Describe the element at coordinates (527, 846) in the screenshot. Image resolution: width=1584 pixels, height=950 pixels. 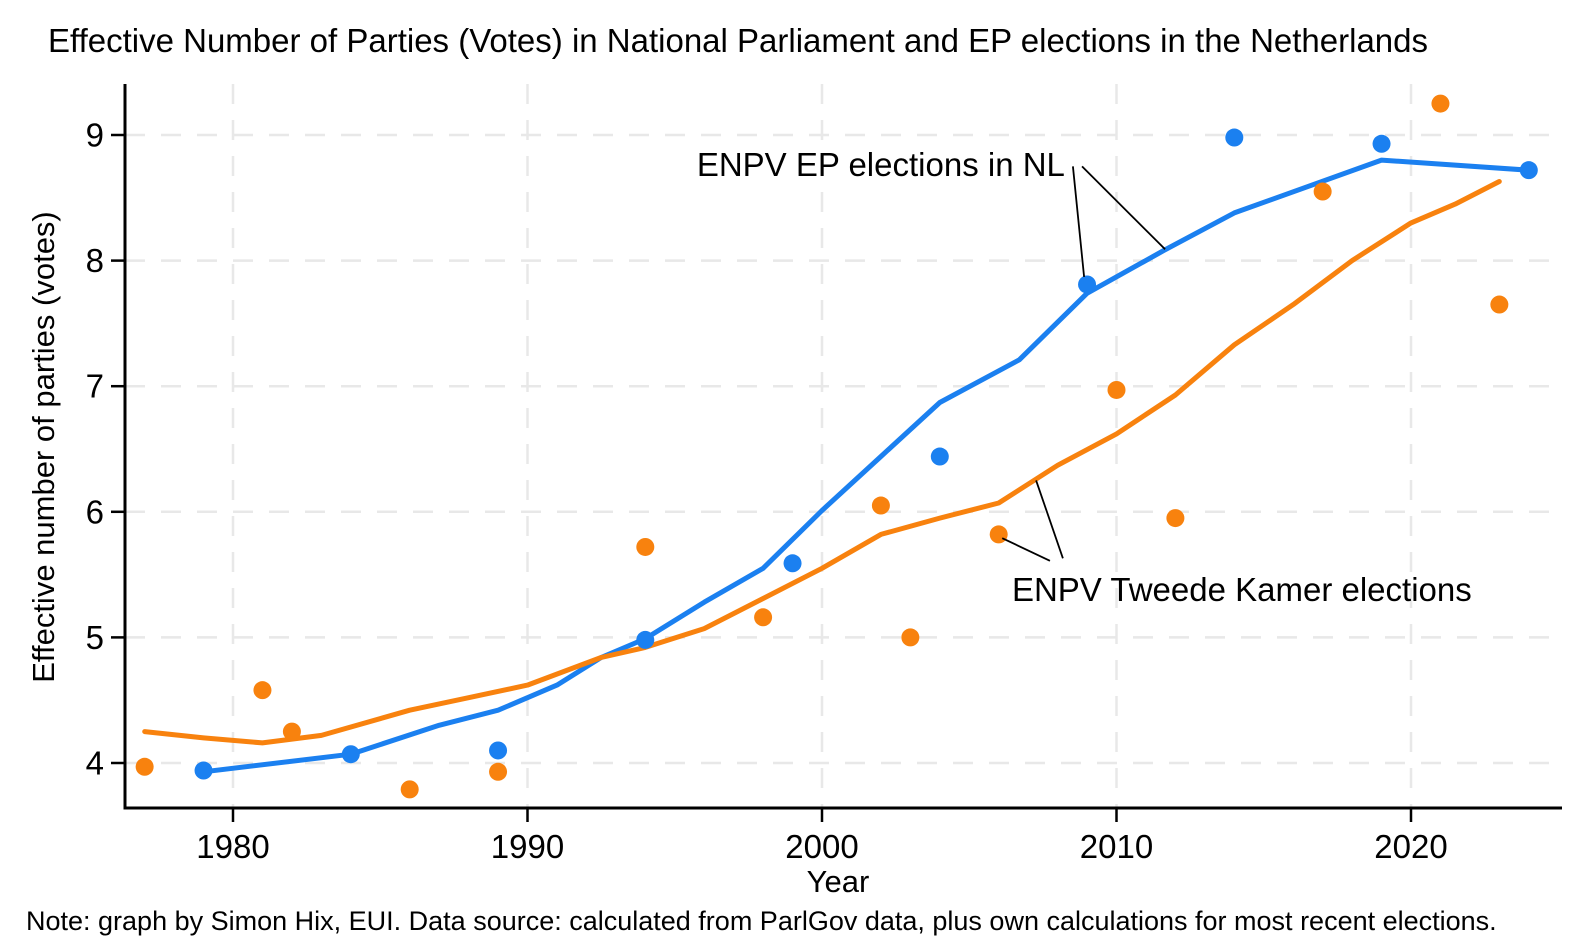
I see `x-tick-label-1990: 1990` at that location.